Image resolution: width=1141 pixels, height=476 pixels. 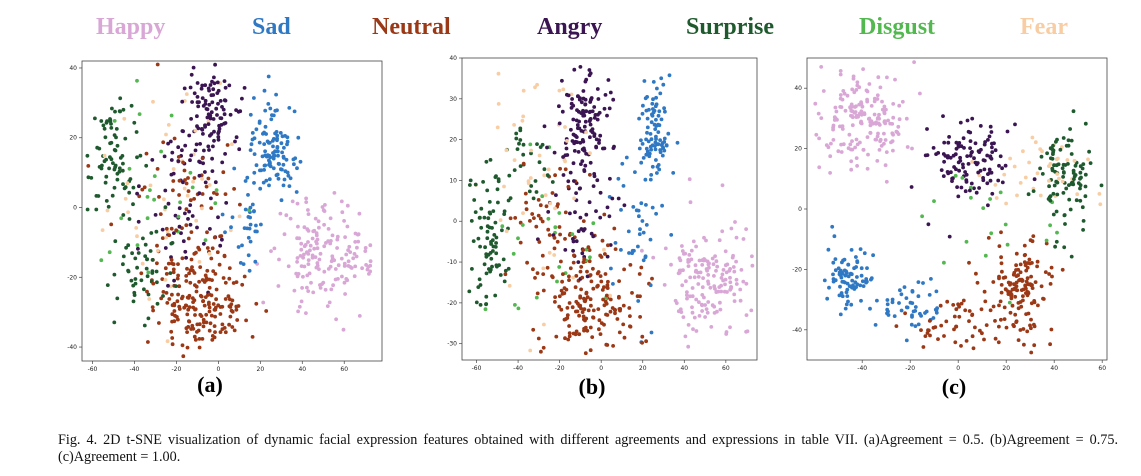 What do you see at coordinates (131, 27) in the screenshot?
I see `legend-happy: Happy` at bounding box center [131, 27].